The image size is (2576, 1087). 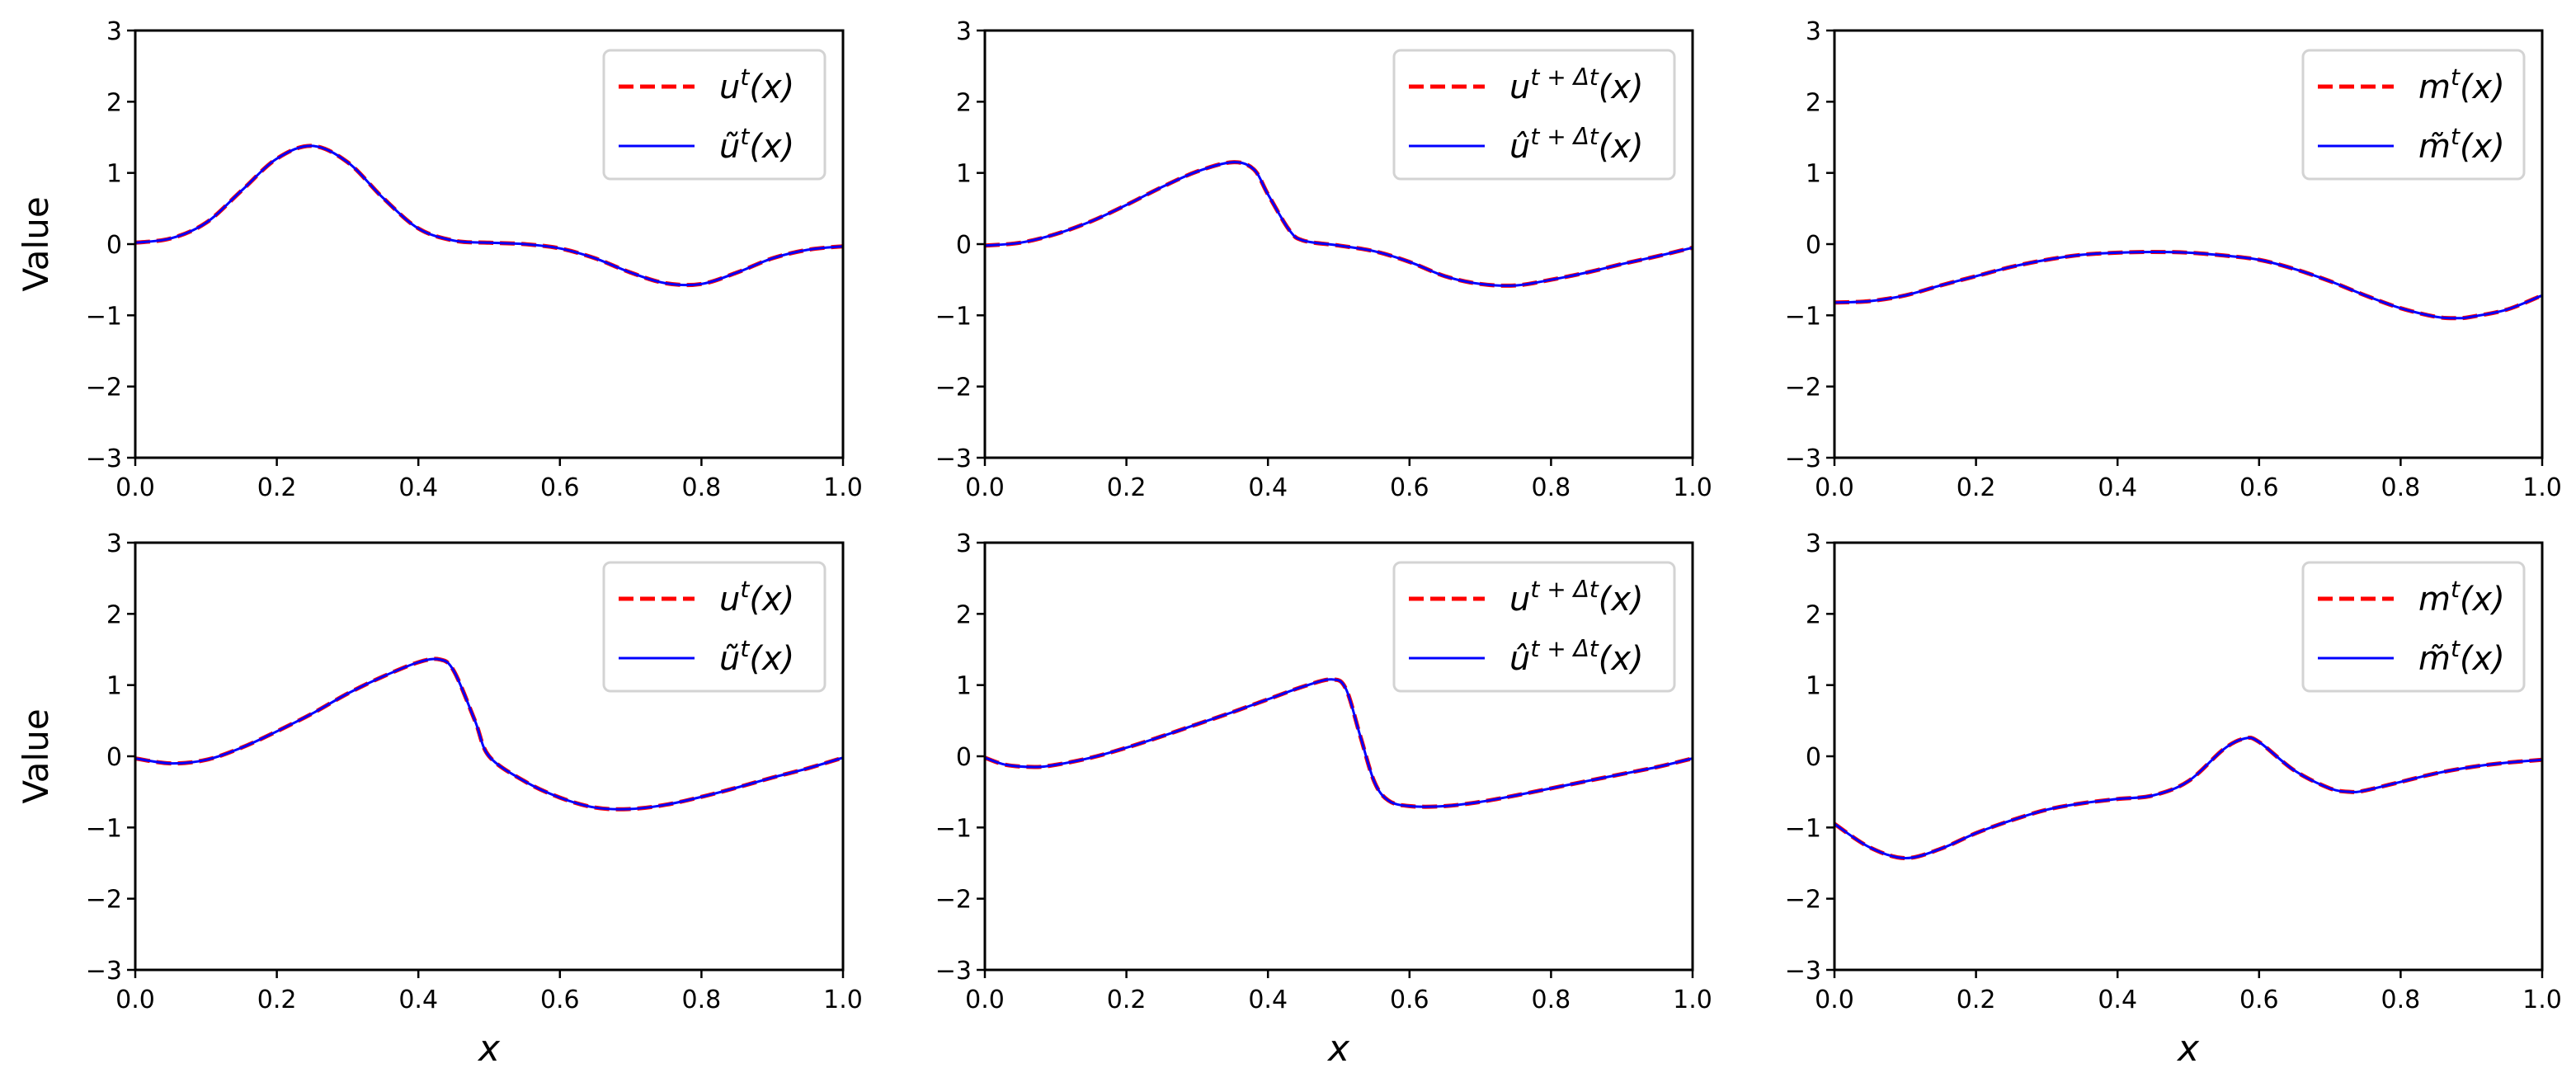 I want to click on legend-entry-label: ut(x), so click(x=756, y=597).